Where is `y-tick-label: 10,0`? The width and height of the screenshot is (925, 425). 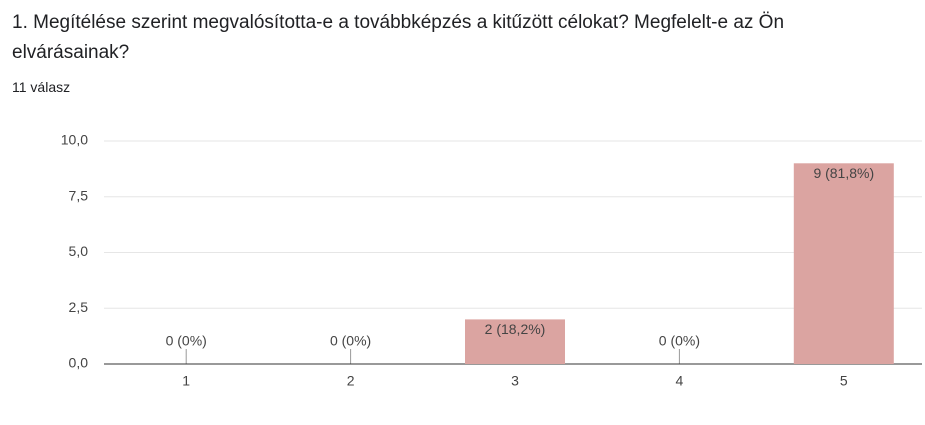 y-tick-label: 10,0 is located at coordinates (74, 140).